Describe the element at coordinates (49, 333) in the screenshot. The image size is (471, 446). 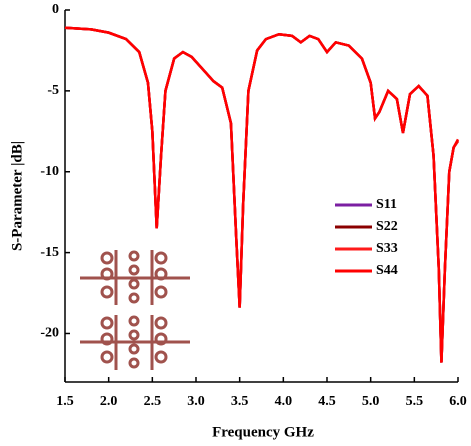
I see `y-tick-label: -20` at that location.